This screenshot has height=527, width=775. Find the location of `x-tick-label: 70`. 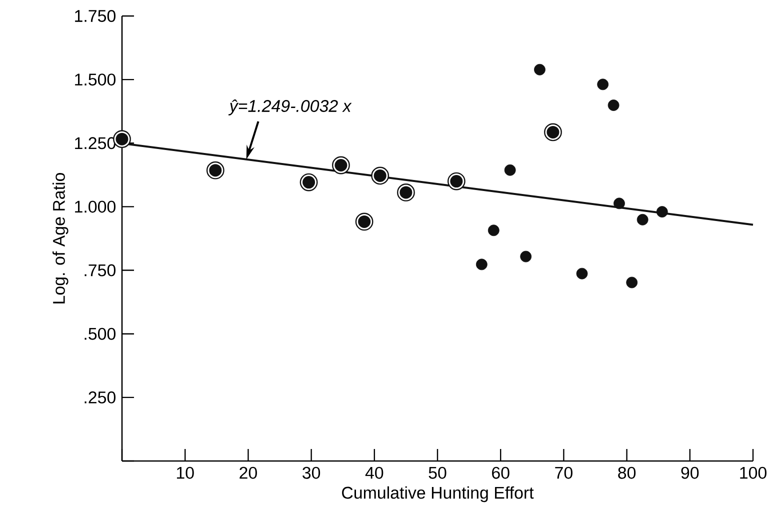

x-tick-label: 70 is located at coordinates (563, 472).